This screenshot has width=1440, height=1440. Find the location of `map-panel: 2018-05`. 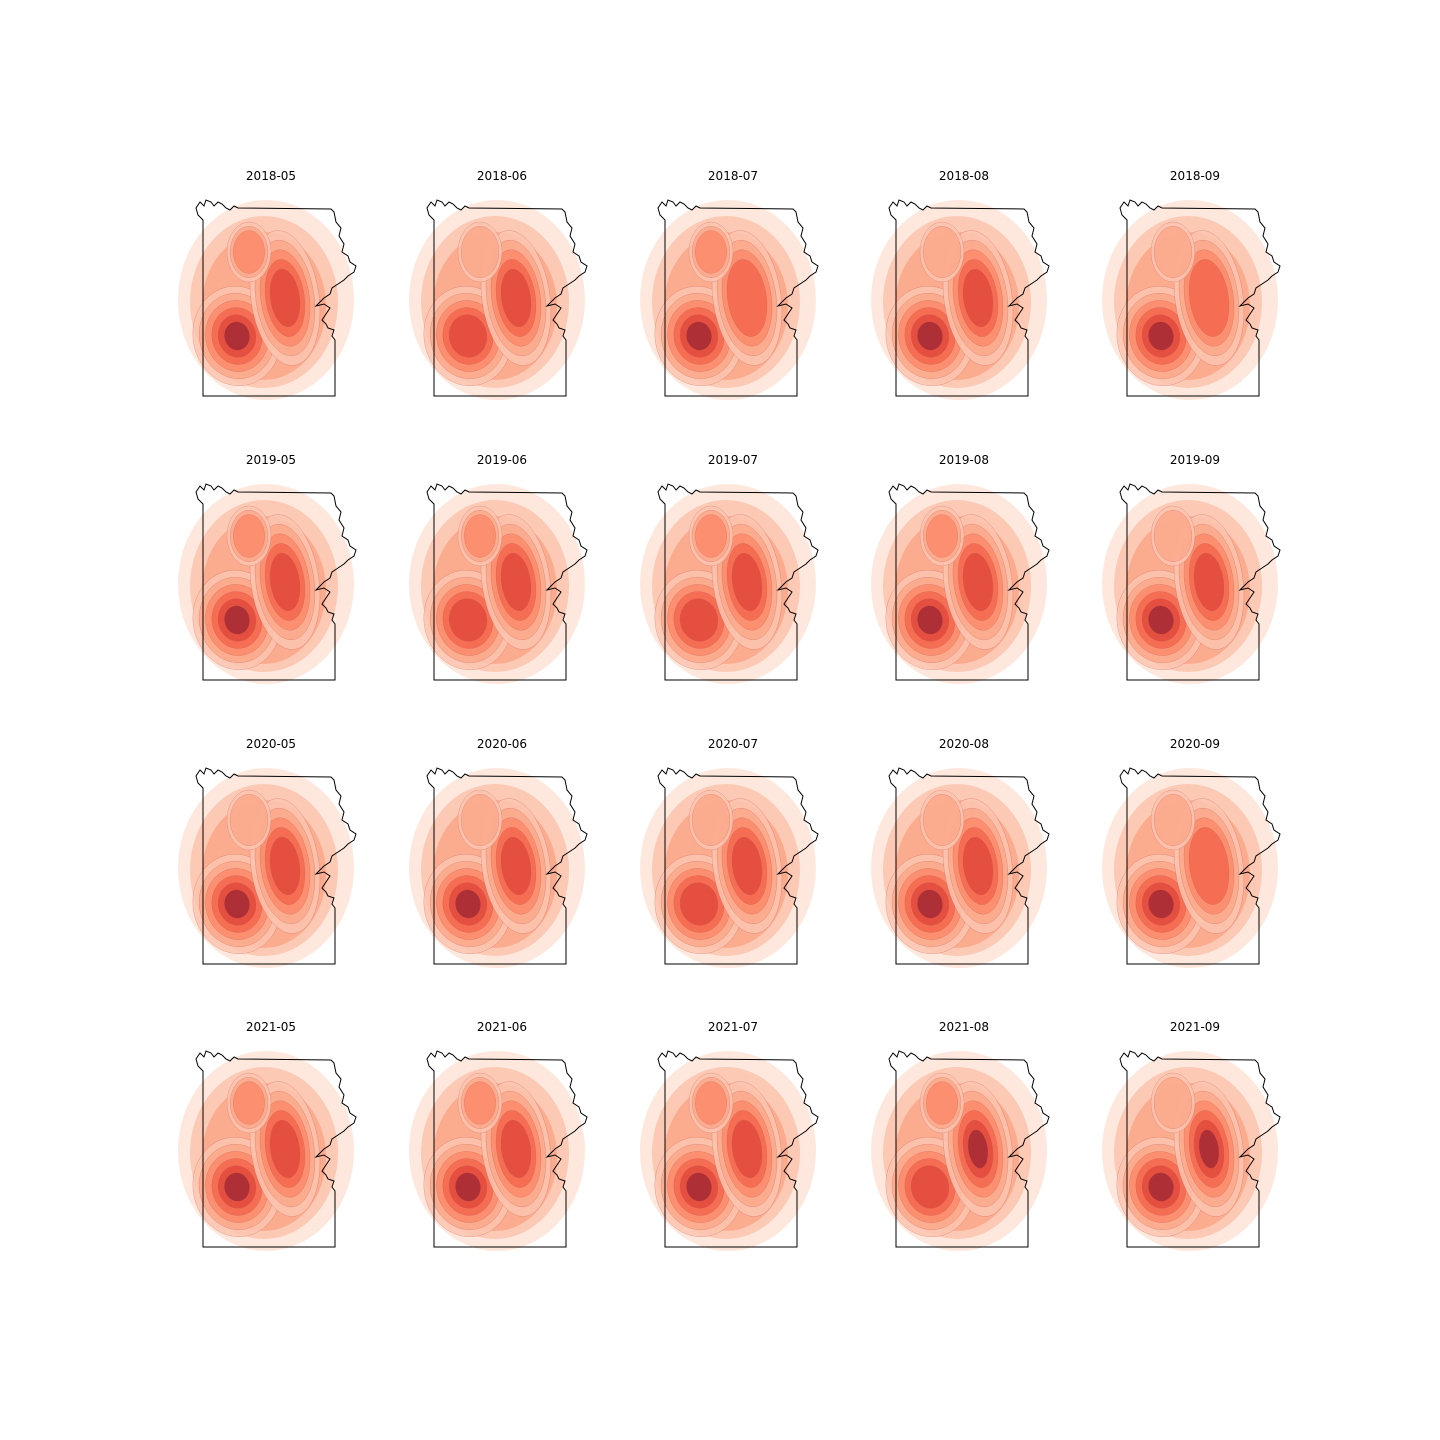

map-panel: 2018-05 is located at coordinates (297, 200).